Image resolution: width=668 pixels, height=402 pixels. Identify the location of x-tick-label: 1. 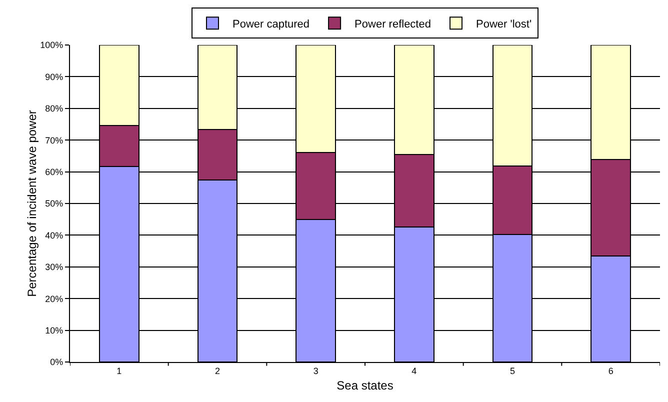
(119, 371).